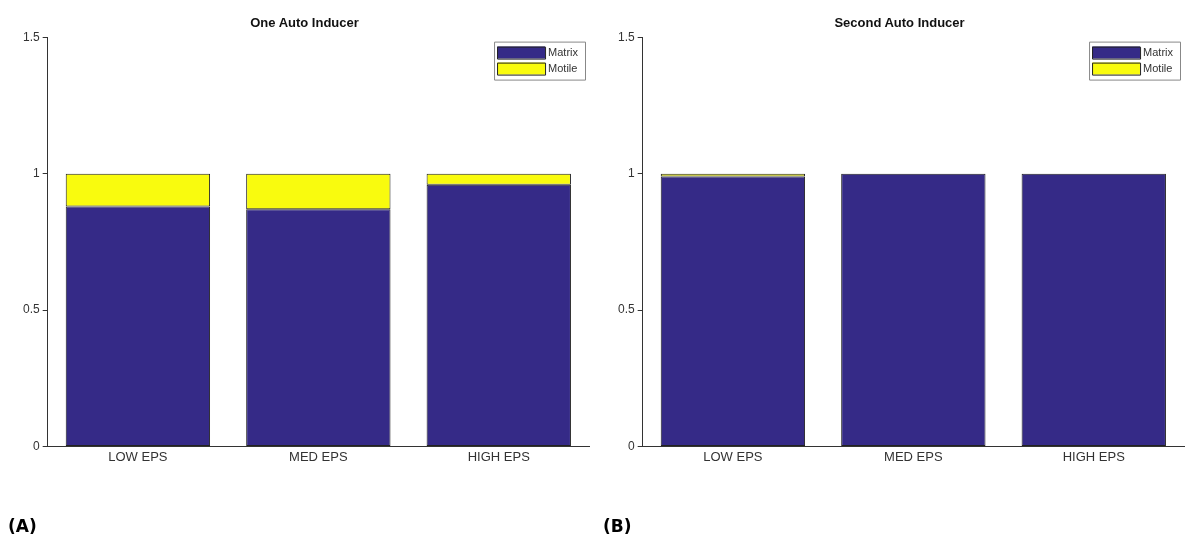 Image resolution: width=1191 pixels, height=540 pixels. What do you see at coordinates (899, 23) in the screenshot?
I see `chart-title: Second Auto Inducer` at bounding box center [899, 23].